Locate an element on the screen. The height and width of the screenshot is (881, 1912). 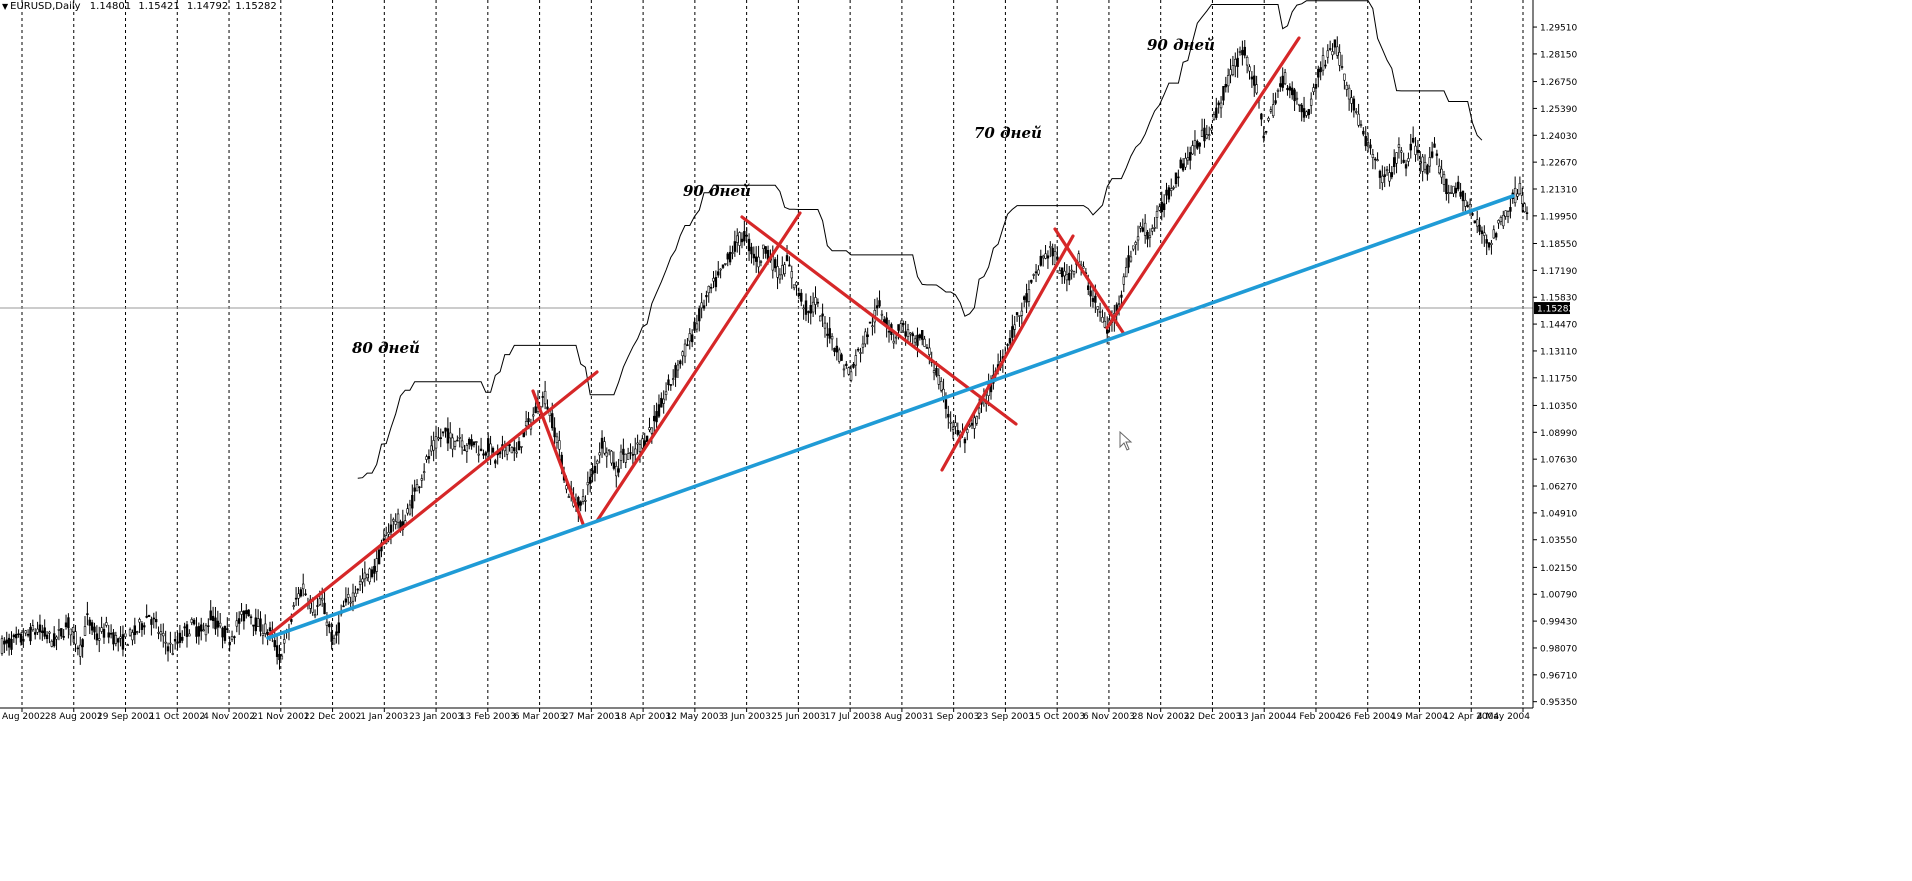
date-tick-label: 19 Sep 2002 is located at coordinates (125, 717).